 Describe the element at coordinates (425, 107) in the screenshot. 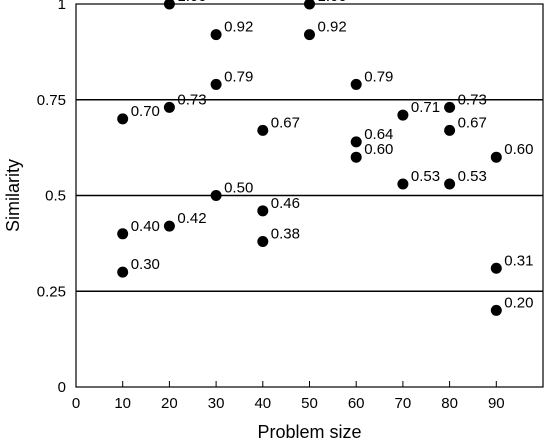

I see `data-label: 0.71` at that location.